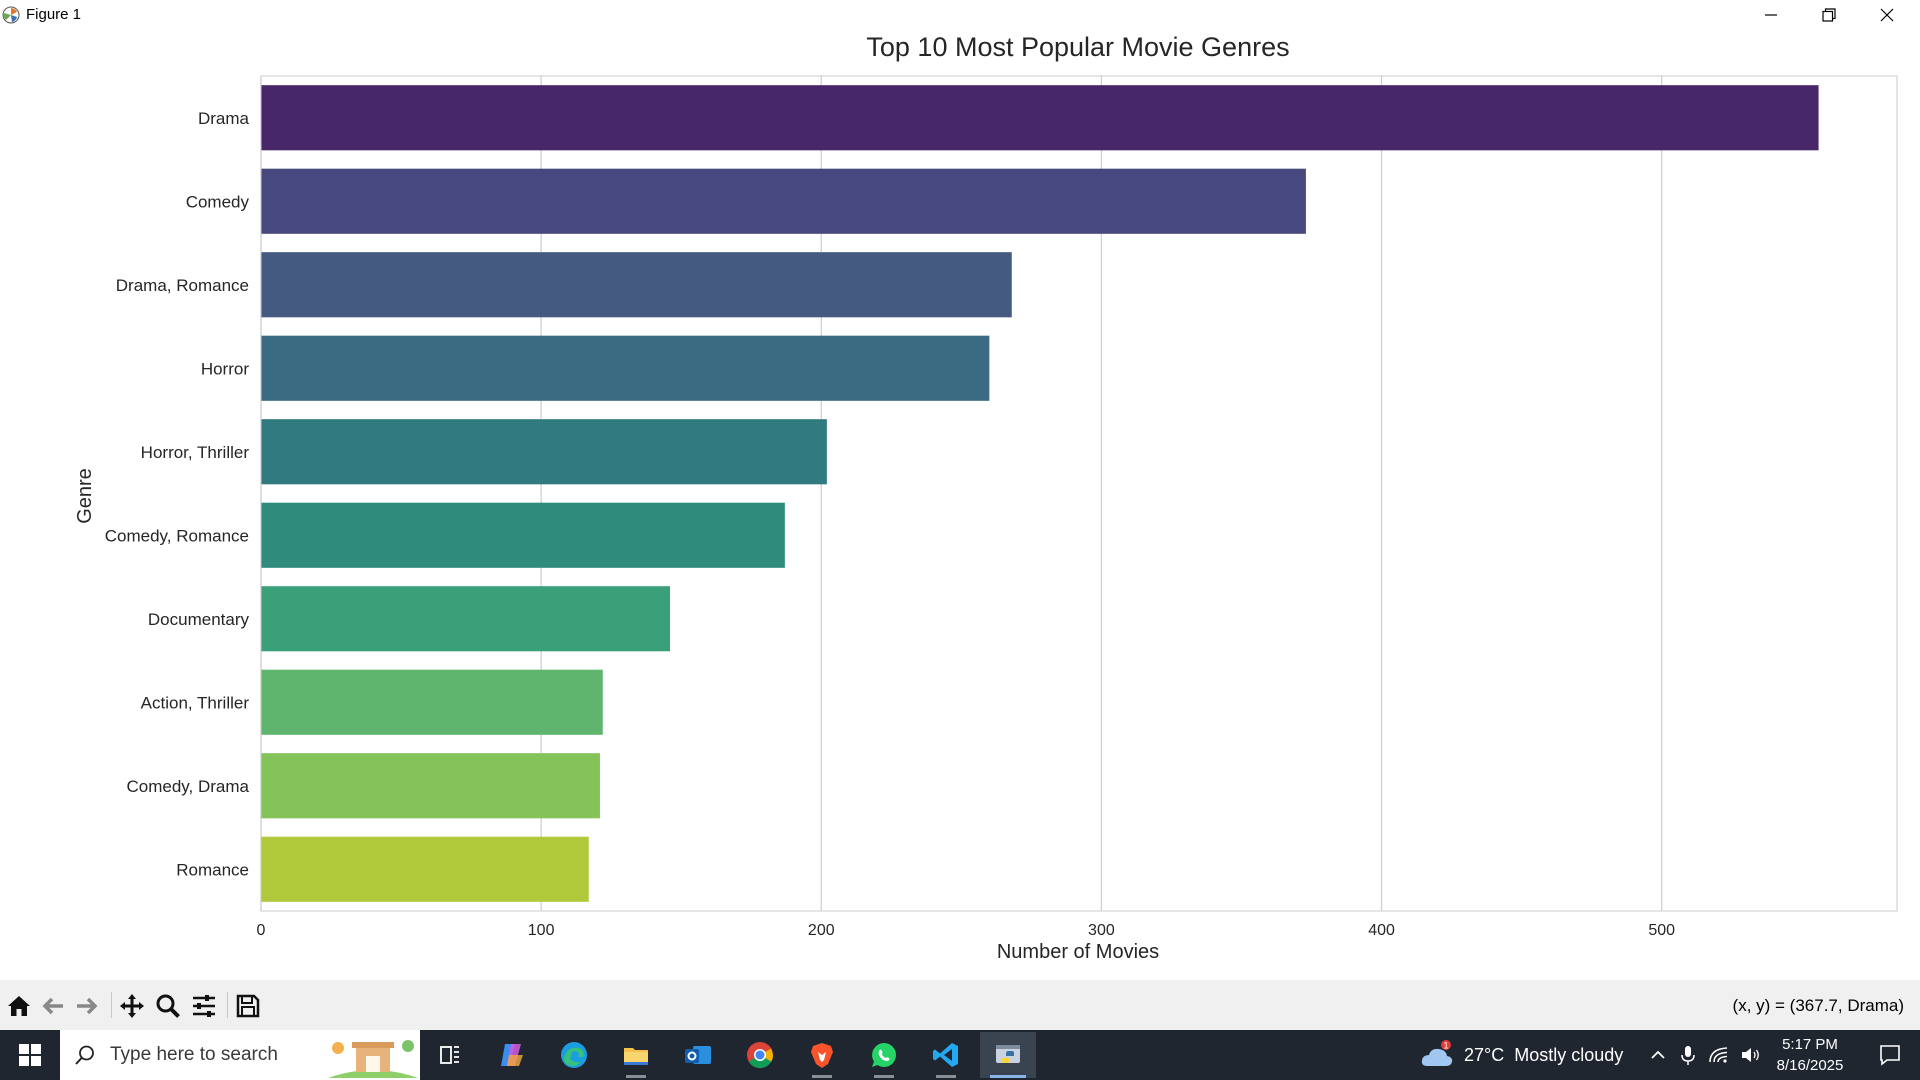 This screenshot has width=1920, height=1080. What do you see at coordinates (84, 1055) in the screenshot?
I see `search-icon` at bounding box center [84, 1055].